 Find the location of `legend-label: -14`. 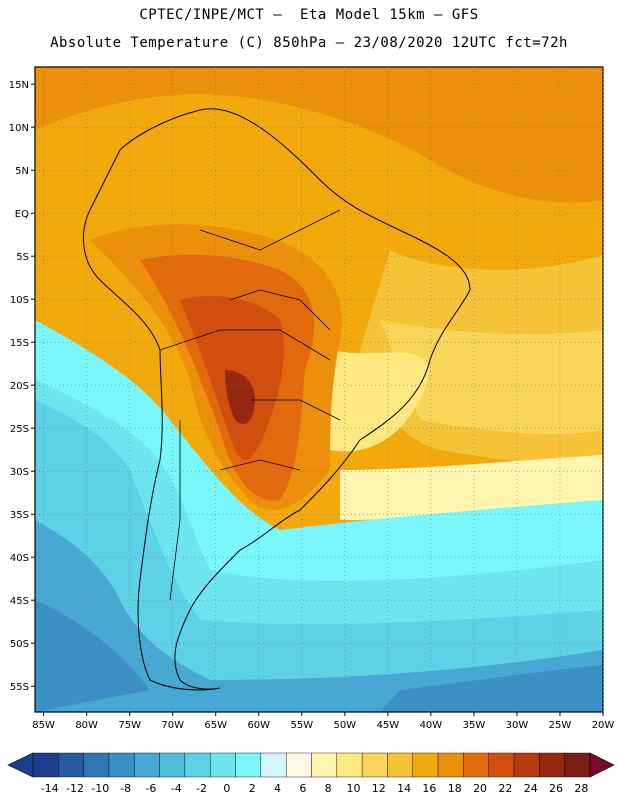

legend-label: -14 is located at coordinates (50, 788).